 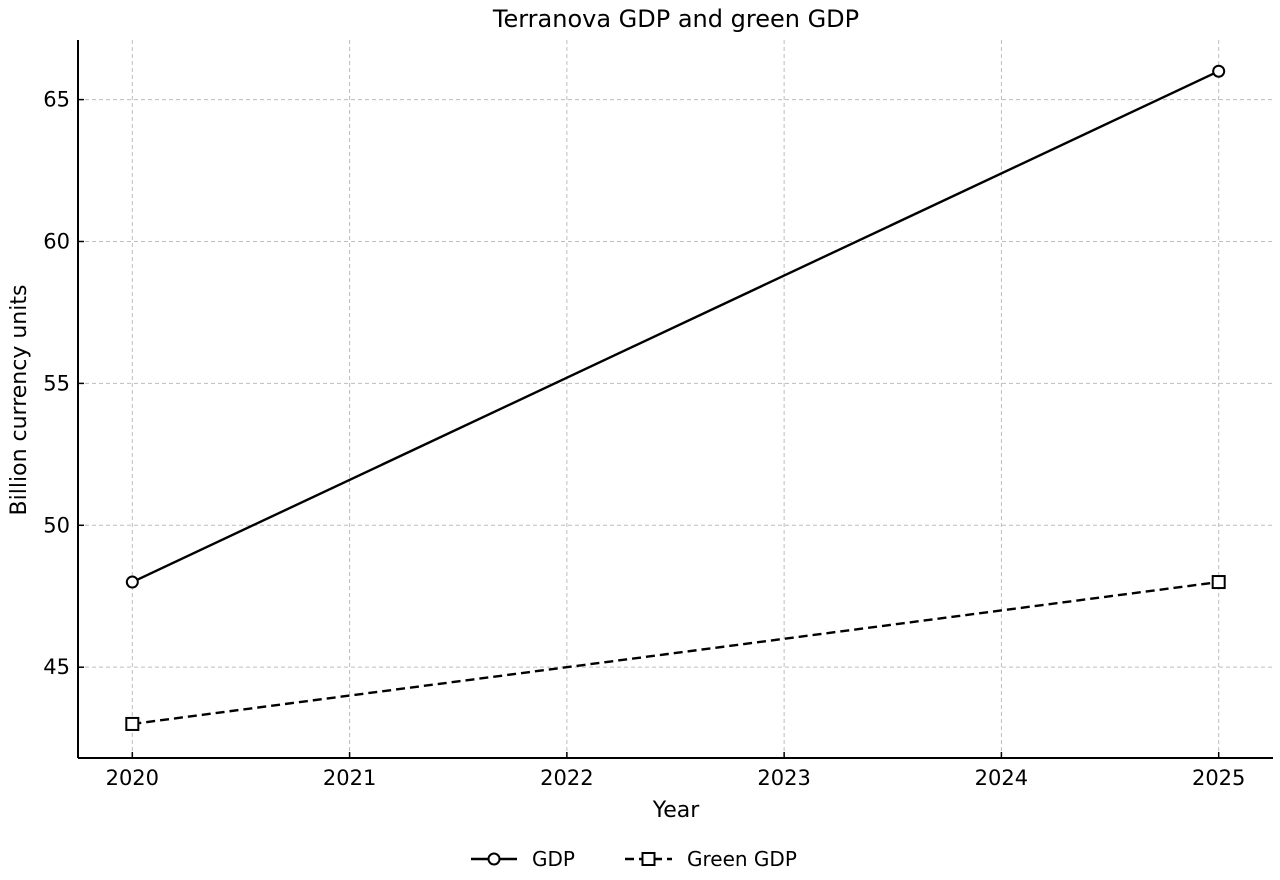 What do you see at coordinates (566, 778) in the screenshot?
I see `x-tick-label: 2022` at bounding box center [566, 778].